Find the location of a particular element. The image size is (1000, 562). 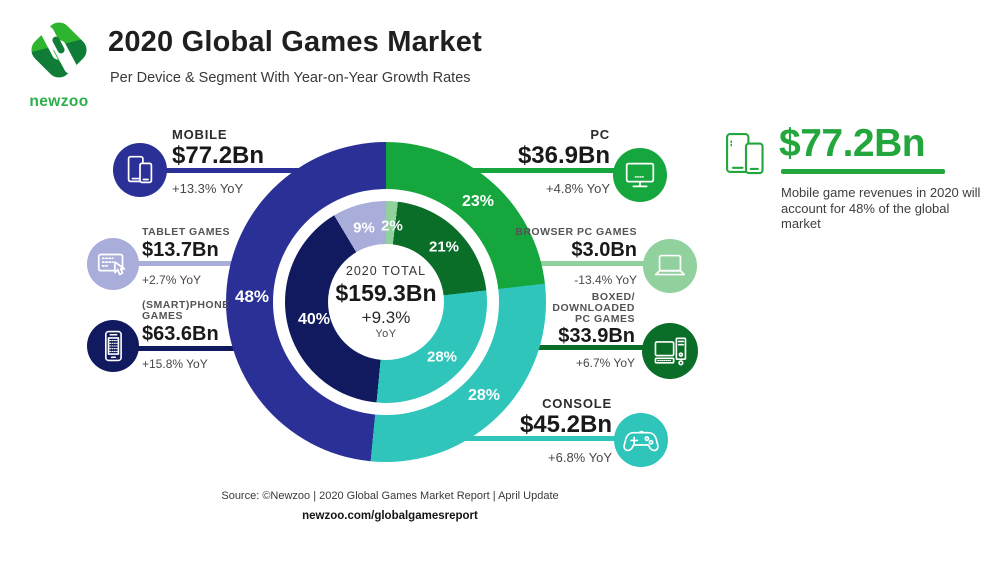

smartphone-callout: (SMART)PHONE GAMES $63.6Bn +15.8% YoY is located at coordinates (186, 335).